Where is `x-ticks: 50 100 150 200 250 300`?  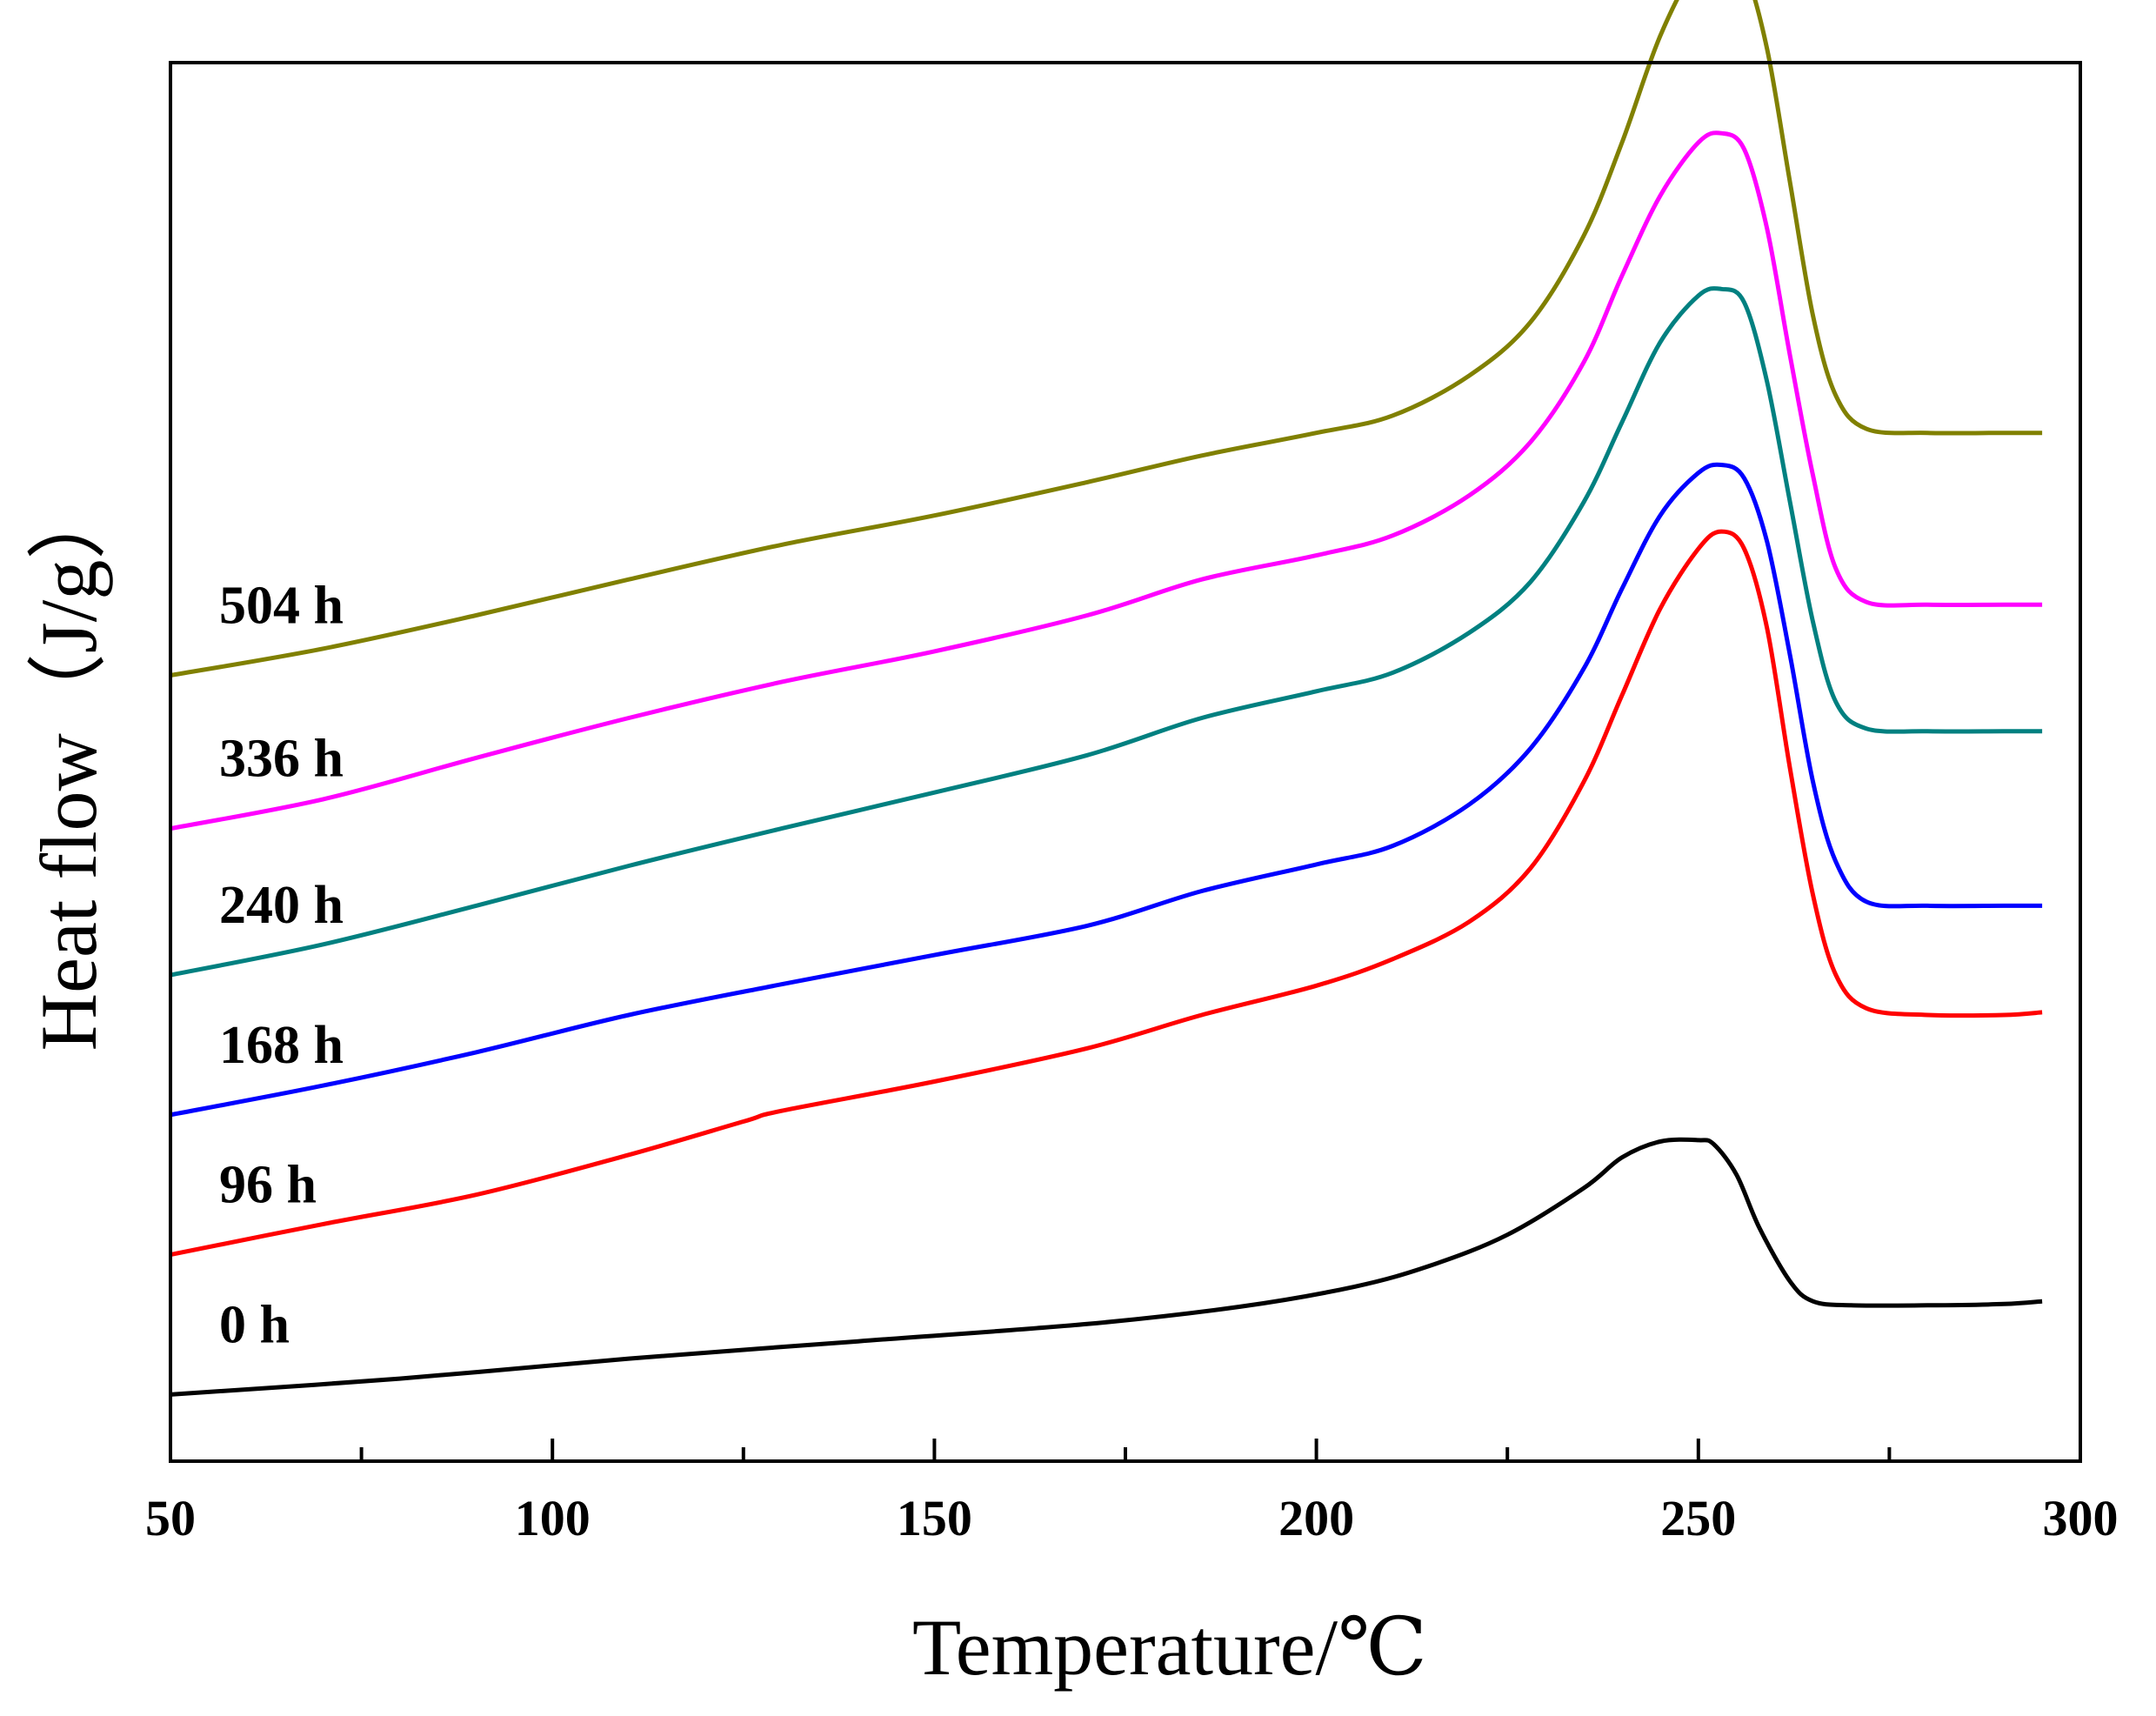
x-ticks: 50 100 150 200 250 300 is located at coordinates (1132, 1492).